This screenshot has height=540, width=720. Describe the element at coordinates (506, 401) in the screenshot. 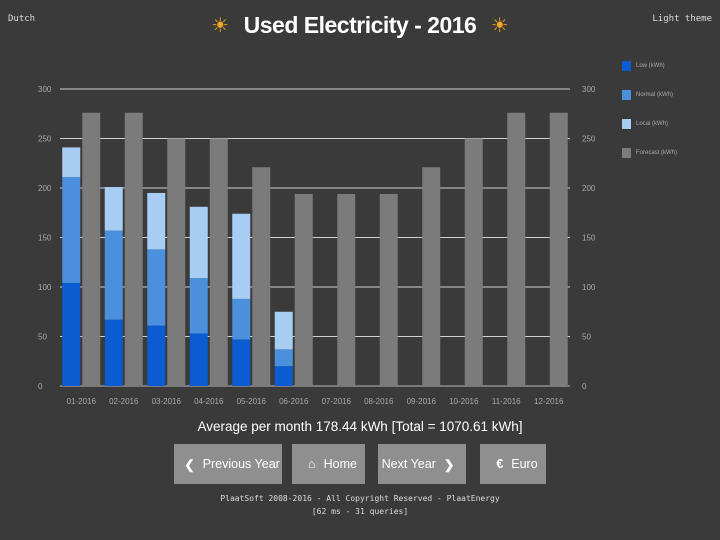

I see `x-tick-label: 11-2016` at that location.